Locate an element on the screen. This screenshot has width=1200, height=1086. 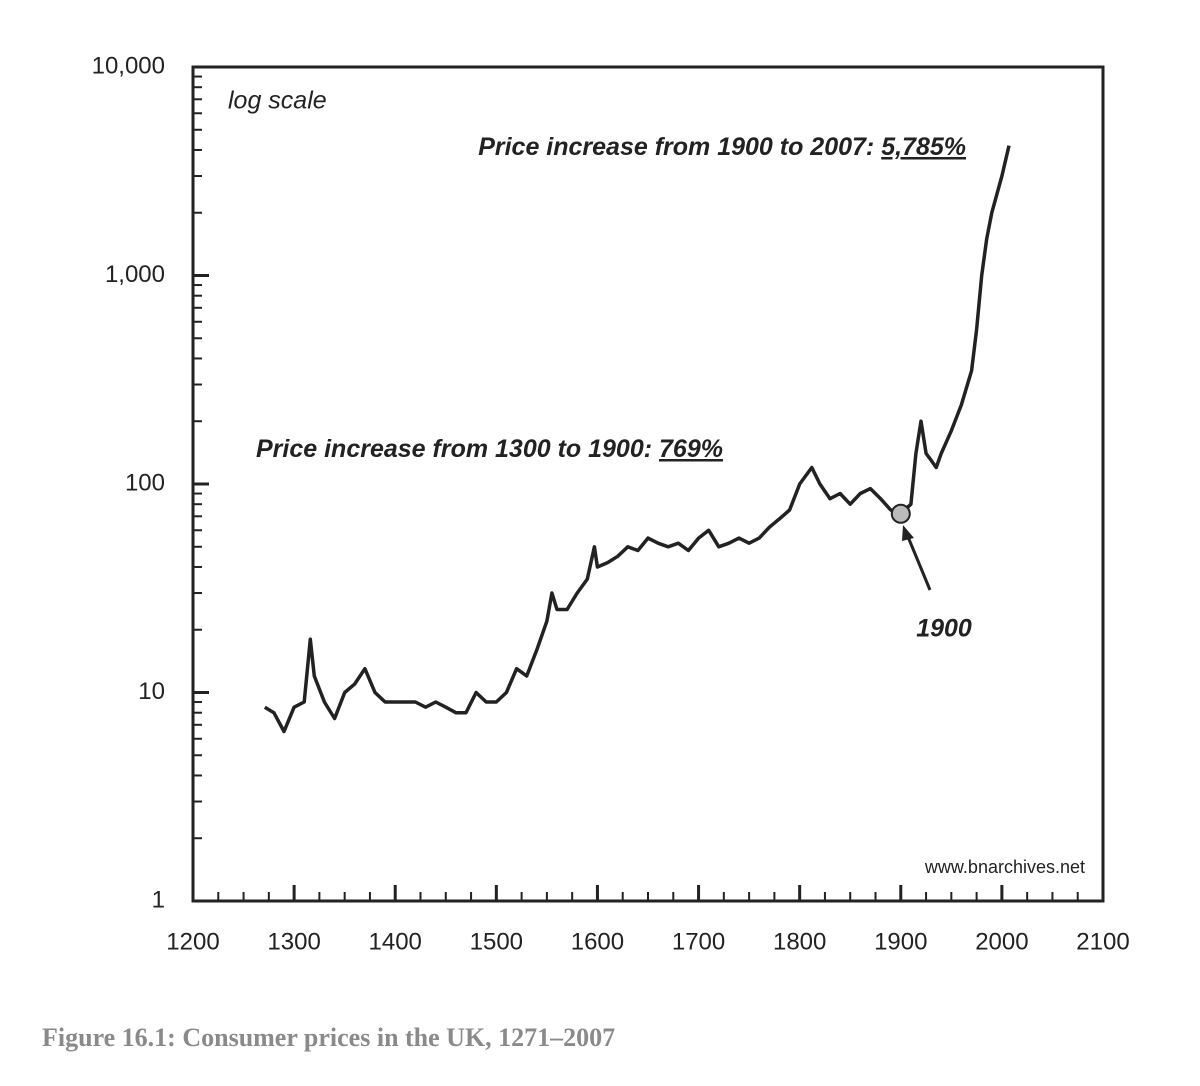
y-tick-label: 10 is located at coordinates (151, 691).